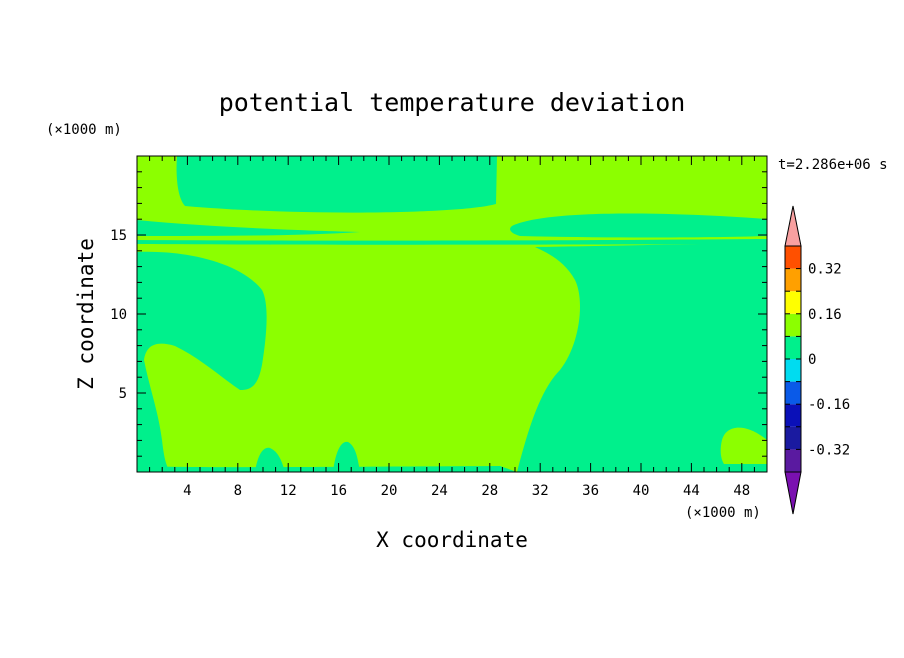  I want to click on colorbar-label: 0.16, so click(825, 315).